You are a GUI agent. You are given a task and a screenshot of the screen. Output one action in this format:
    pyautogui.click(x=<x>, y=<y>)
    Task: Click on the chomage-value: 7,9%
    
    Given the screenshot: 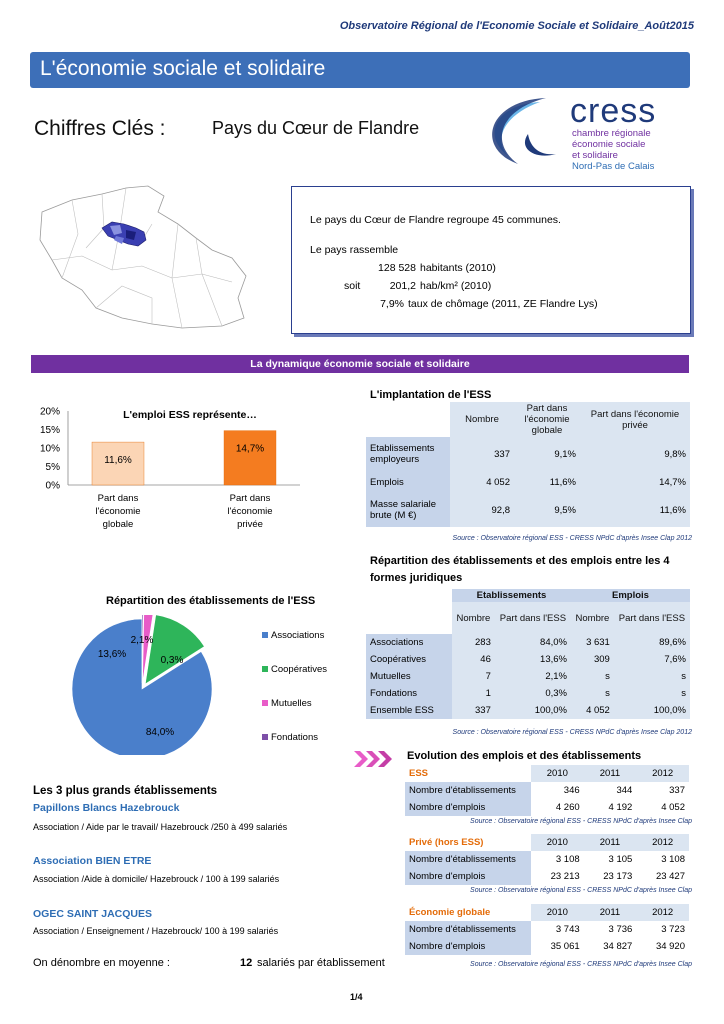 What is the action you would take?
    pyautogui.click(x=392, y=304)
    